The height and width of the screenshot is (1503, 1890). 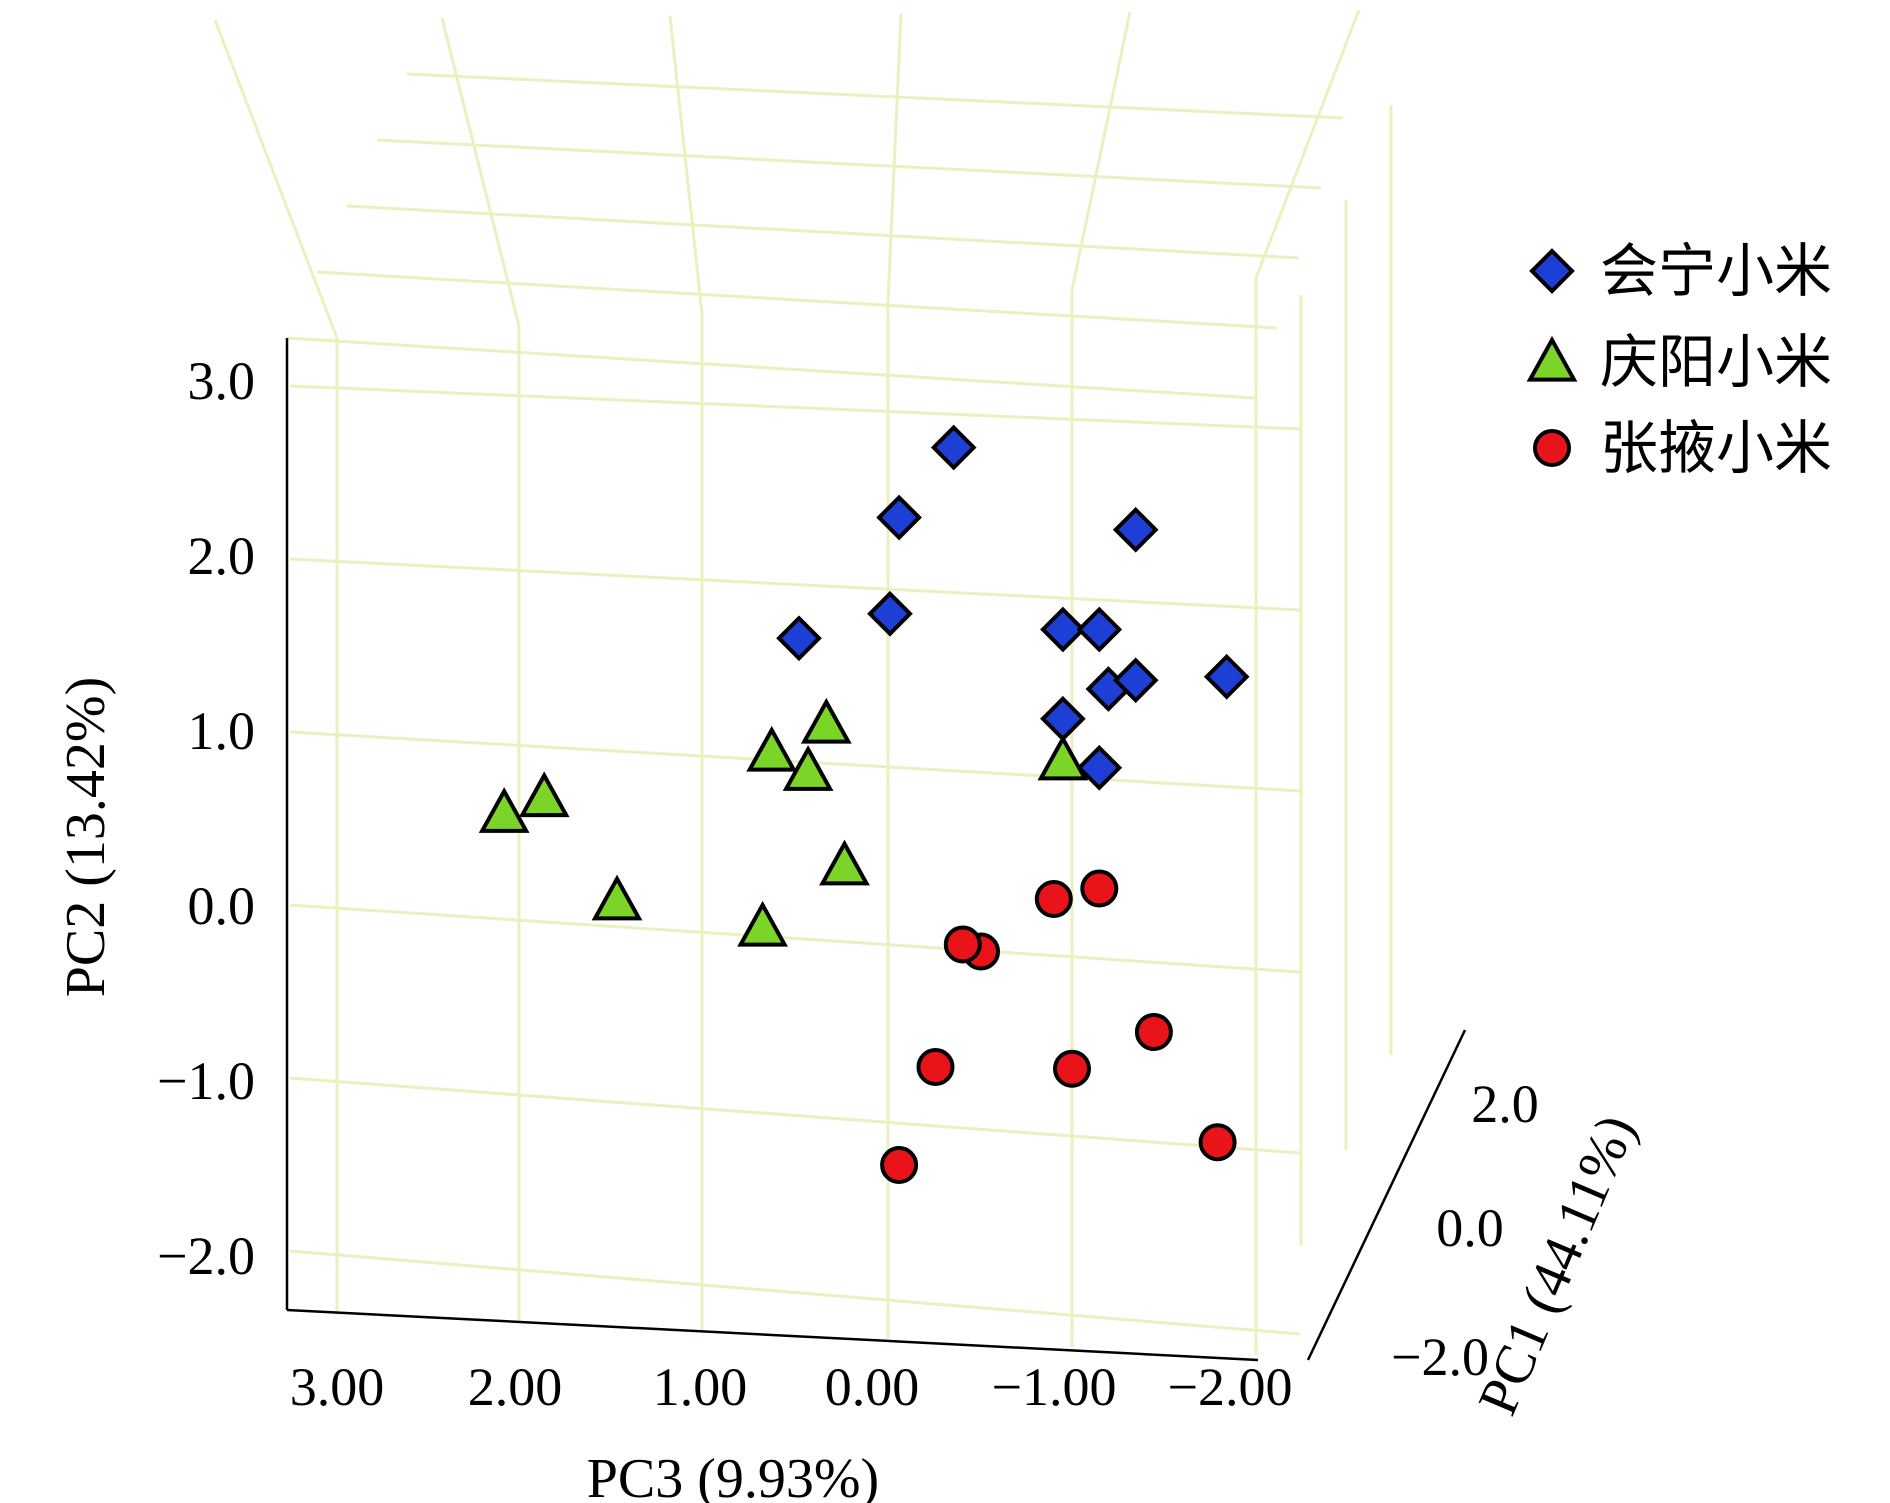 I want to click on x-tick-label: −1.00, so click(x=1054, y=1387).